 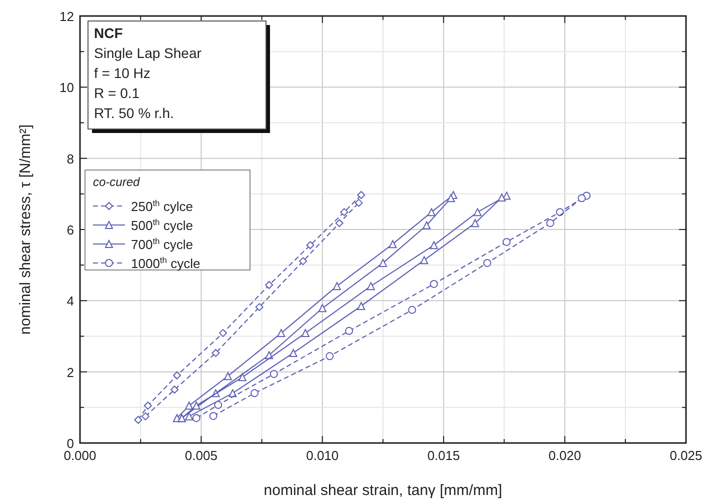 I want to click on y-tick-label: 0, so click(x=70, y=443).